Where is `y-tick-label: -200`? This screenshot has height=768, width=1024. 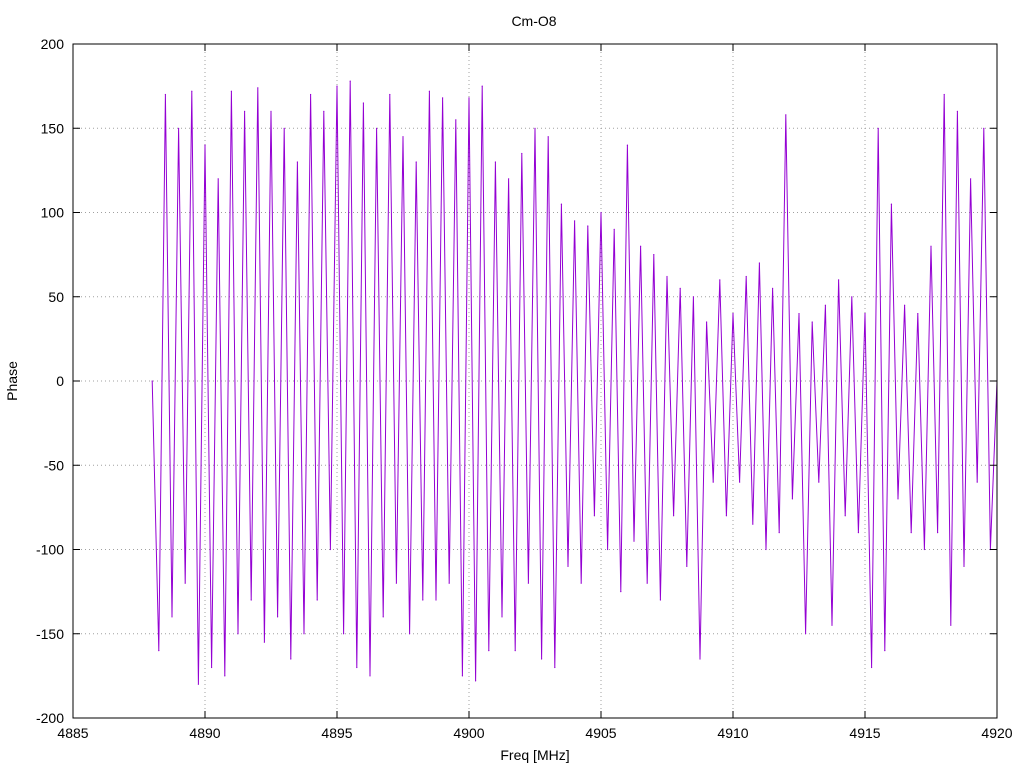 y-tick-label: -200 is located at coordinates (50, 718).